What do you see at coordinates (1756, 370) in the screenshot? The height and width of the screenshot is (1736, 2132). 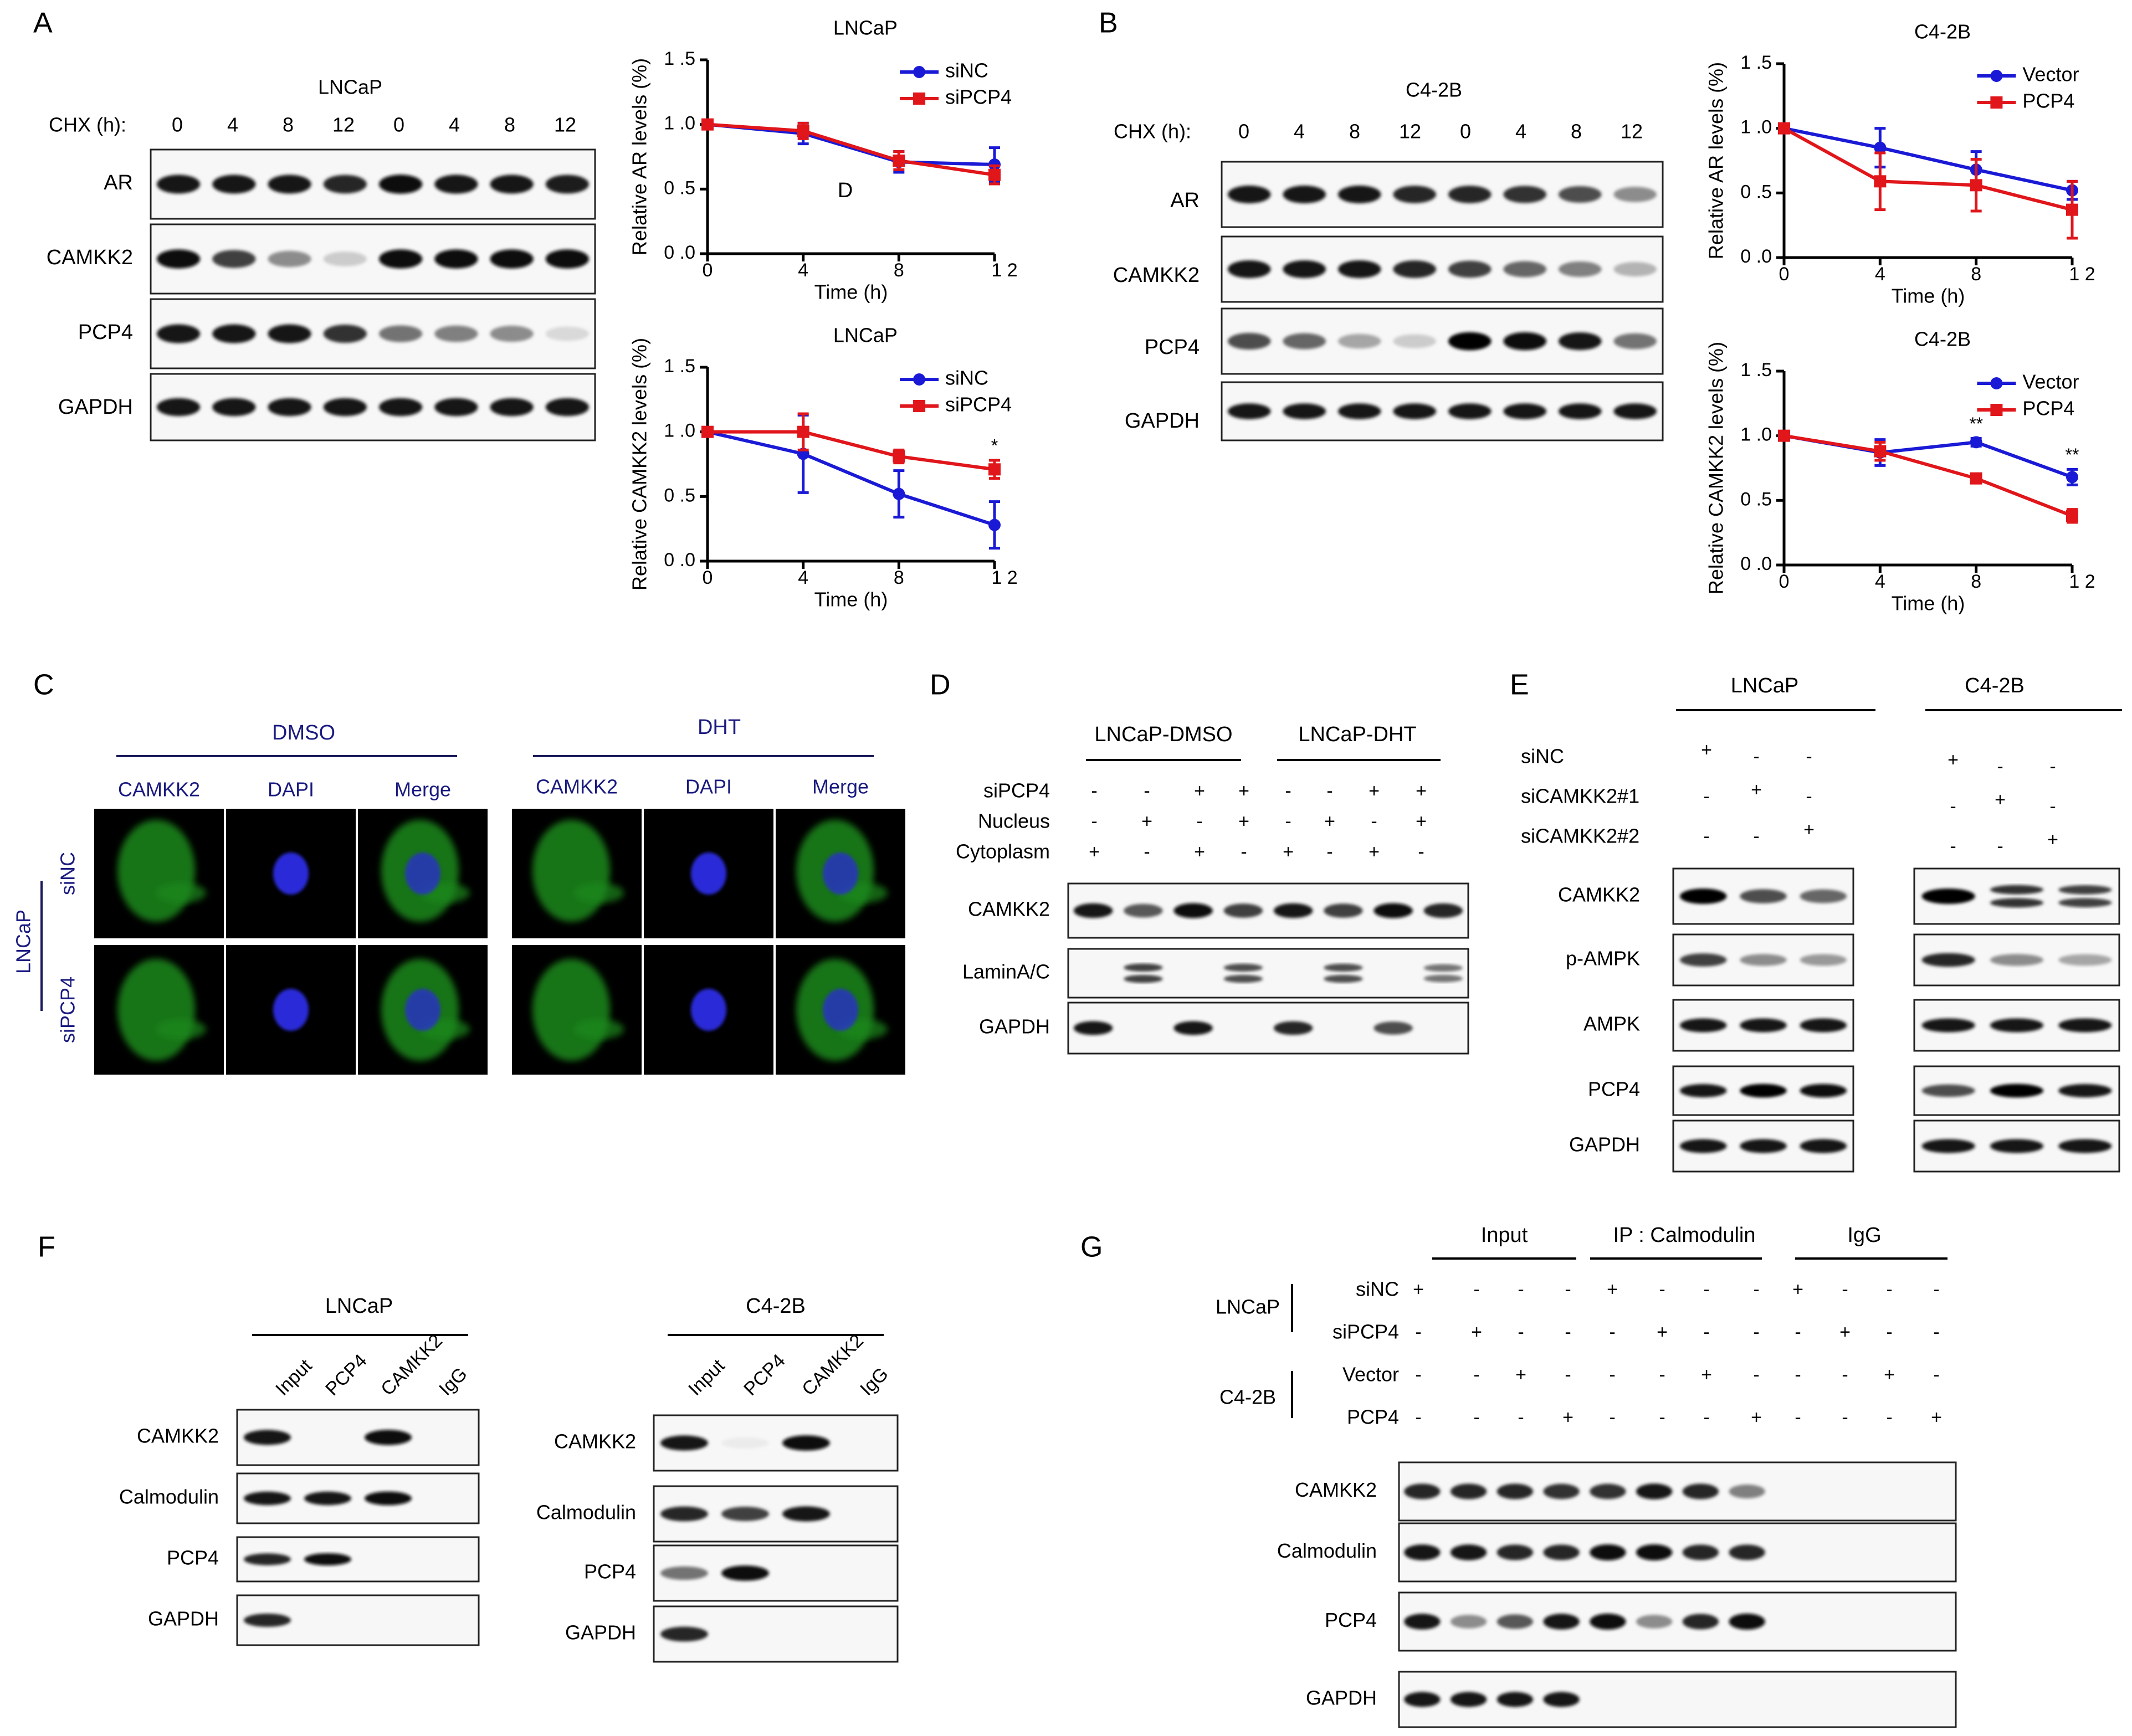 I see `y-tick-label: 1 .5` at bounding box center [1756, 370].